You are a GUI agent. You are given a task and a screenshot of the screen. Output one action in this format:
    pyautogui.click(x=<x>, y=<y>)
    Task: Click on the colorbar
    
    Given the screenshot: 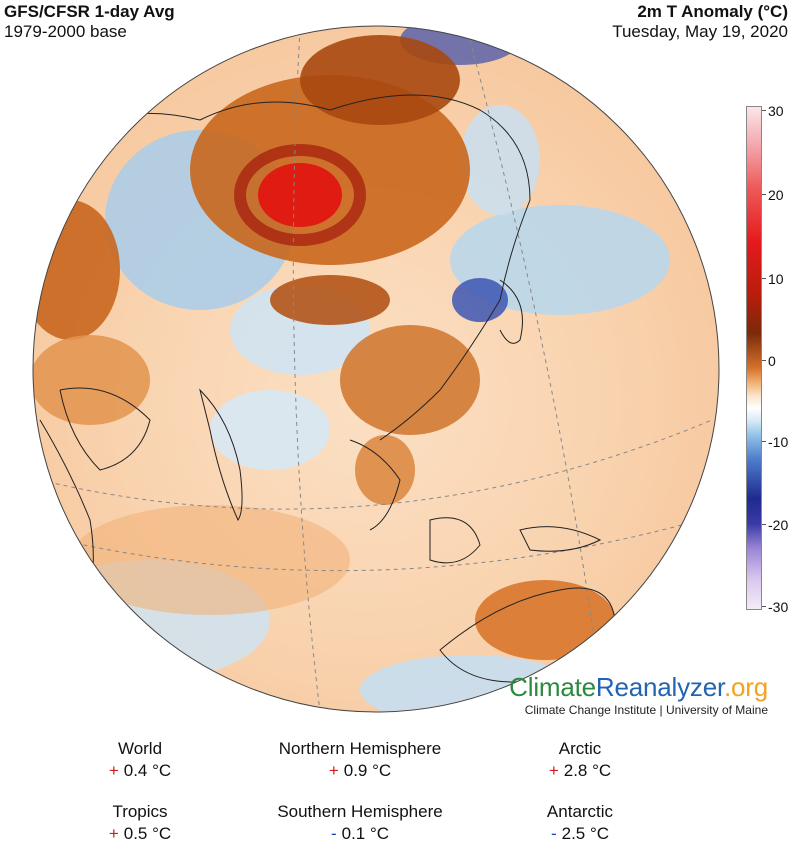 What is the action you would take?
    pyautogui.click(x=754, y=358)
    